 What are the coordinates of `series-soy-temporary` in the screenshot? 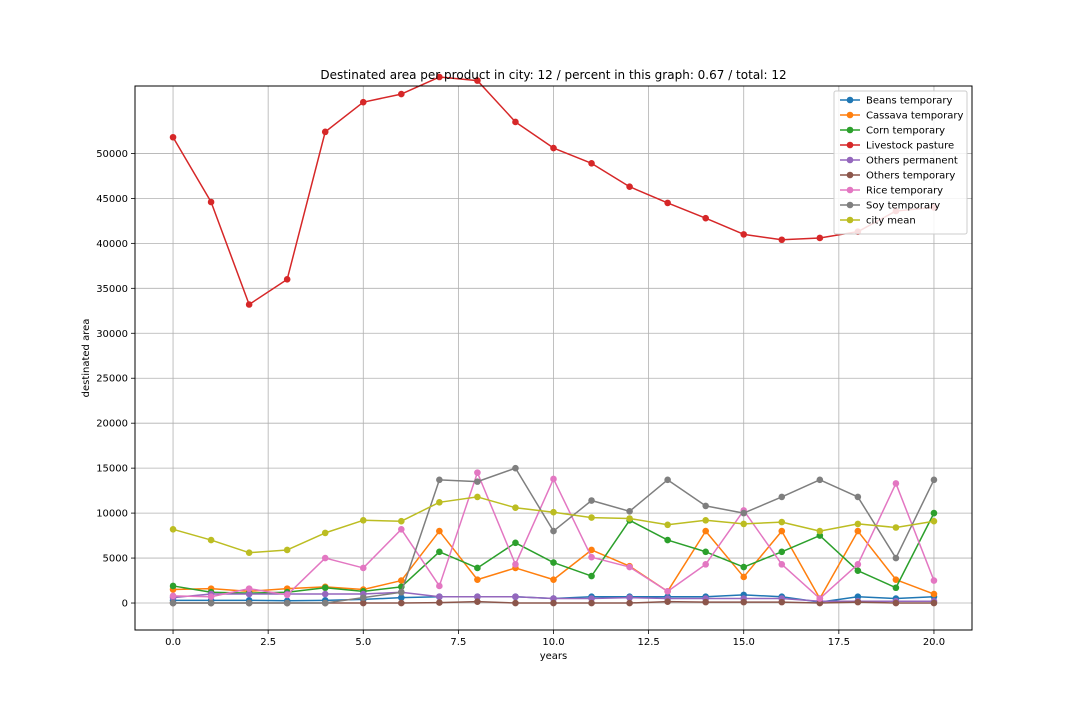 It's located at (553, 535).